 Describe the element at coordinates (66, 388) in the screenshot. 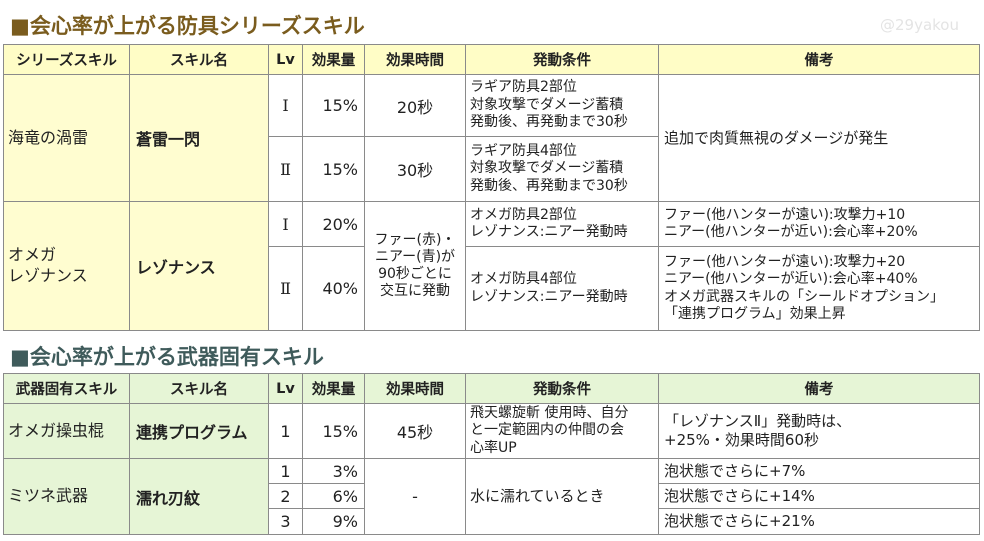

I see `header-weapon-skill: 武器固有スキル` at that location.